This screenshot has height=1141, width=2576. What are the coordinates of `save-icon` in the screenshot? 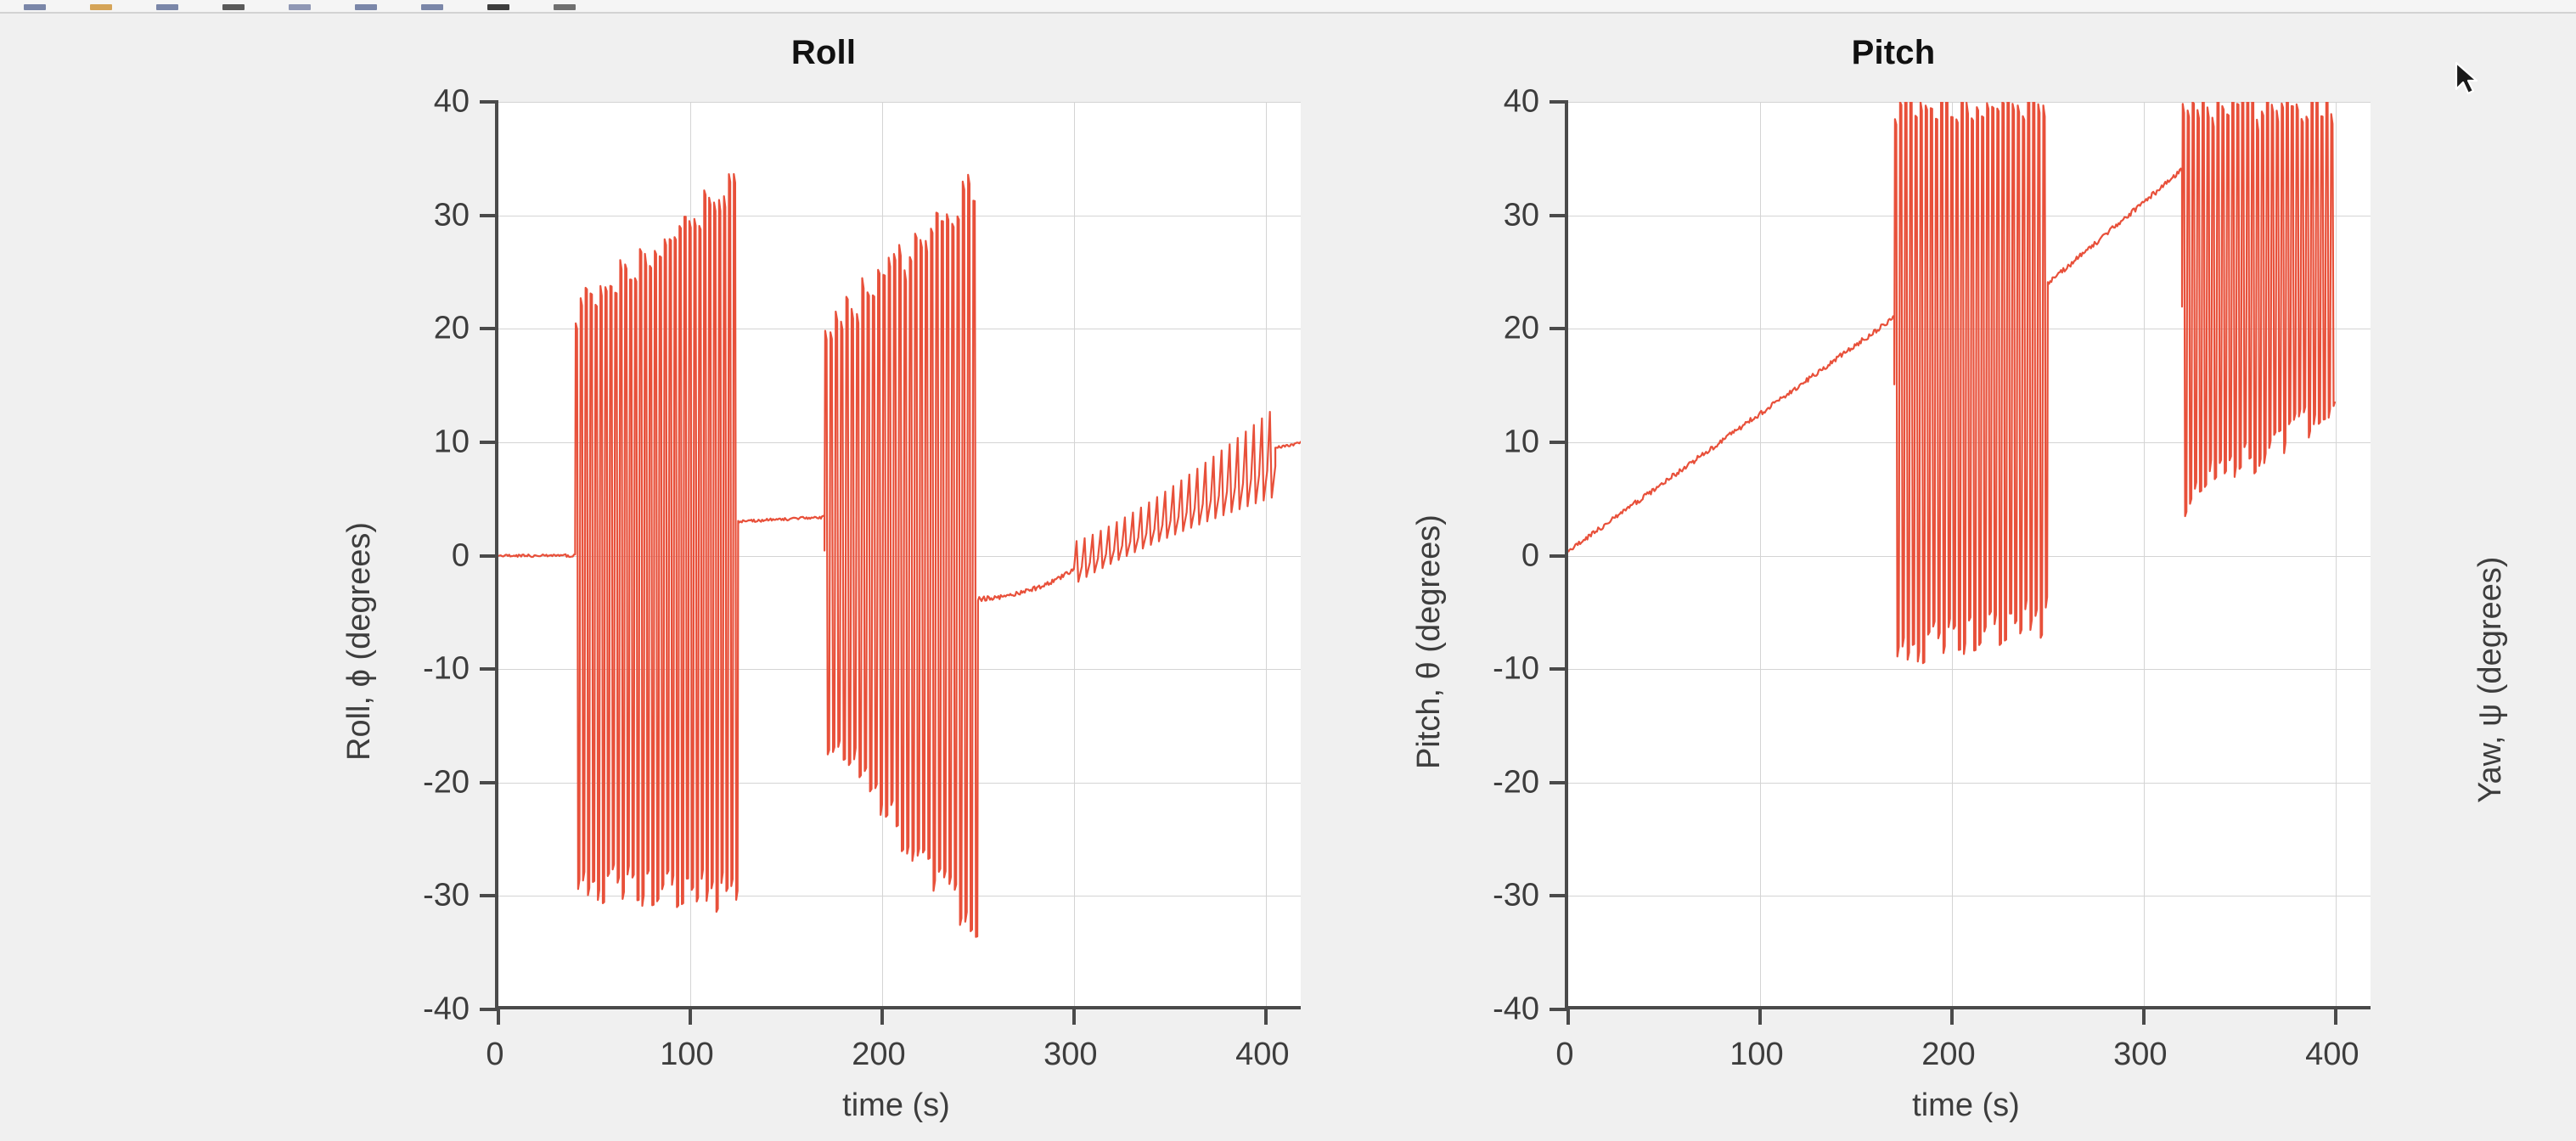 It's located at (35, 7).